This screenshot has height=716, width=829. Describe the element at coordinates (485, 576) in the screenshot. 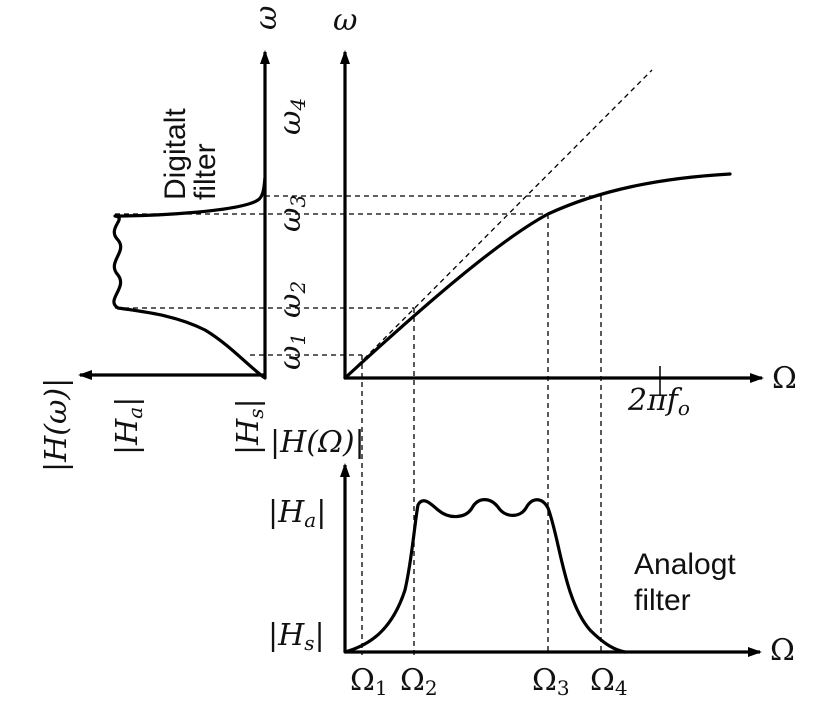

I see `analog-filter-response` at that location.